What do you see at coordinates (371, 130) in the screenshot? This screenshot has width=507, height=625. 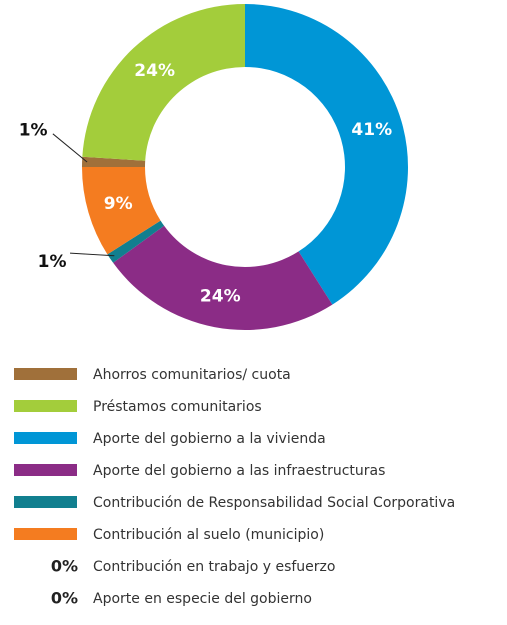 I see `segment-label: 41%` at bounding box center [371, 130].